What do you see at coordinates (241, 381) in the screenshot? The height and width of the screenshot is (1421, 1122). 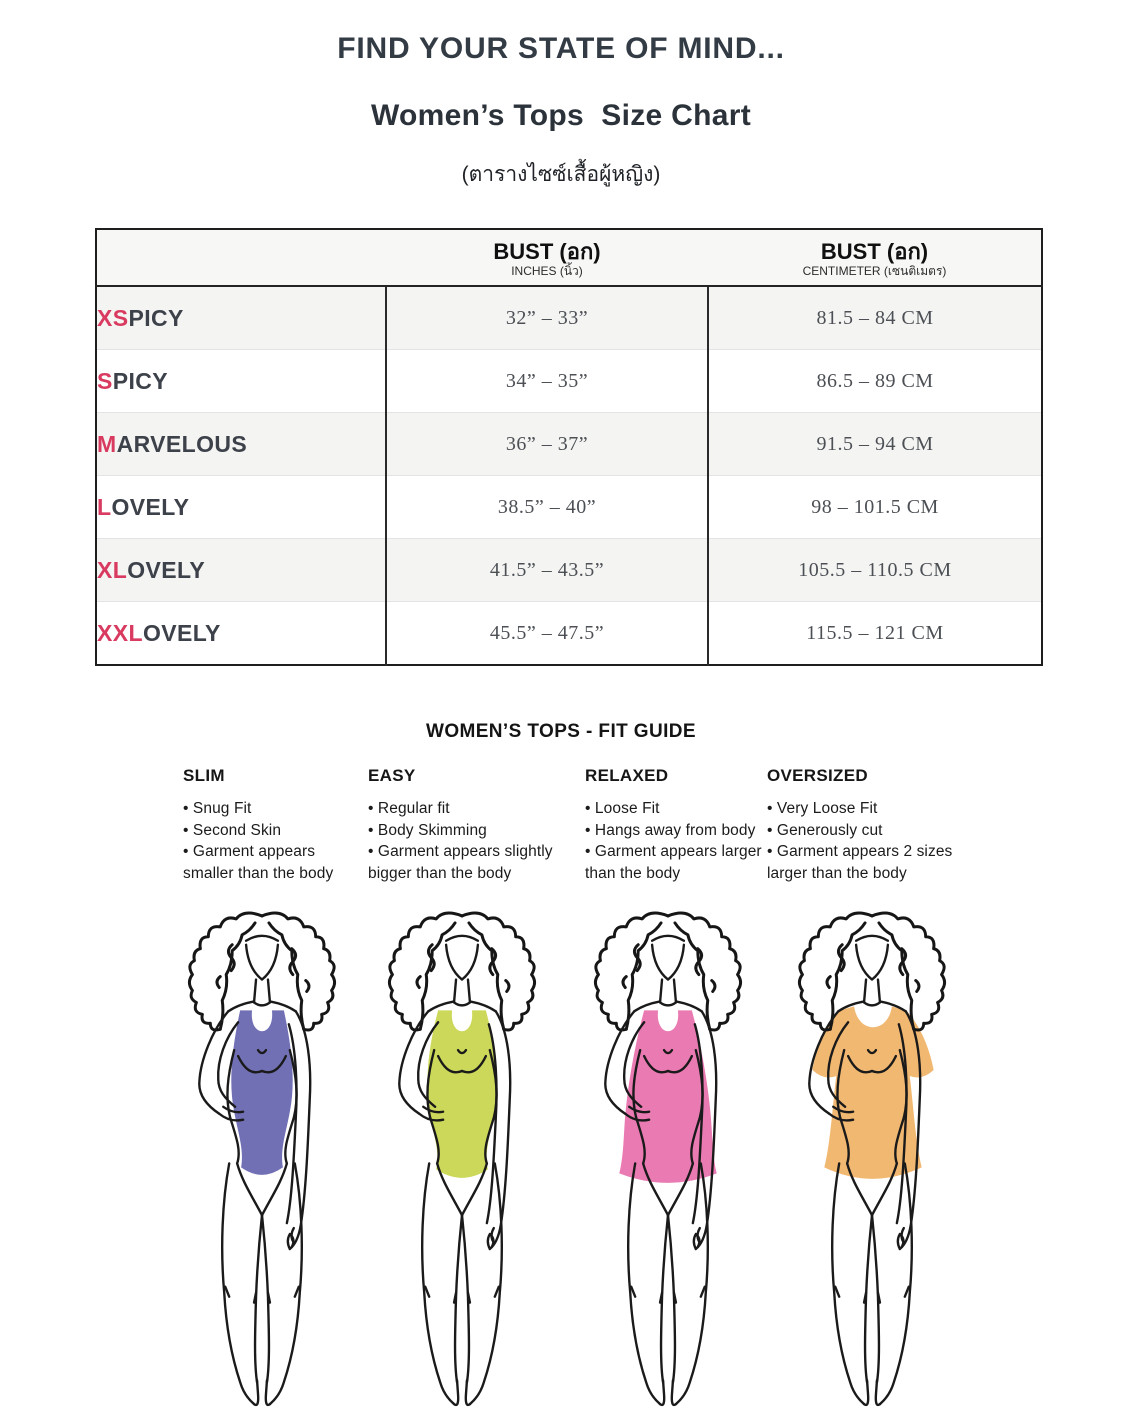 I see `size-name-cell: SPICY` at bounding box center [241, 381].